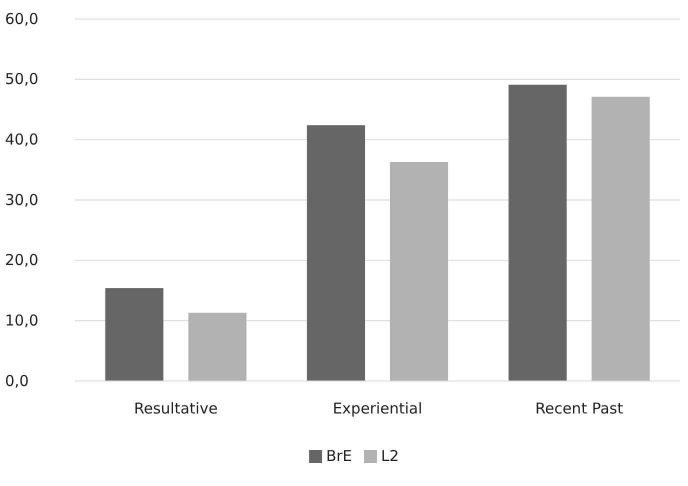 The image size is (688, 486). What do you see at coordinates (176, 409) in the screenshot?
I see `x-tick-label: Resultative` at bounding box center [176, 409].